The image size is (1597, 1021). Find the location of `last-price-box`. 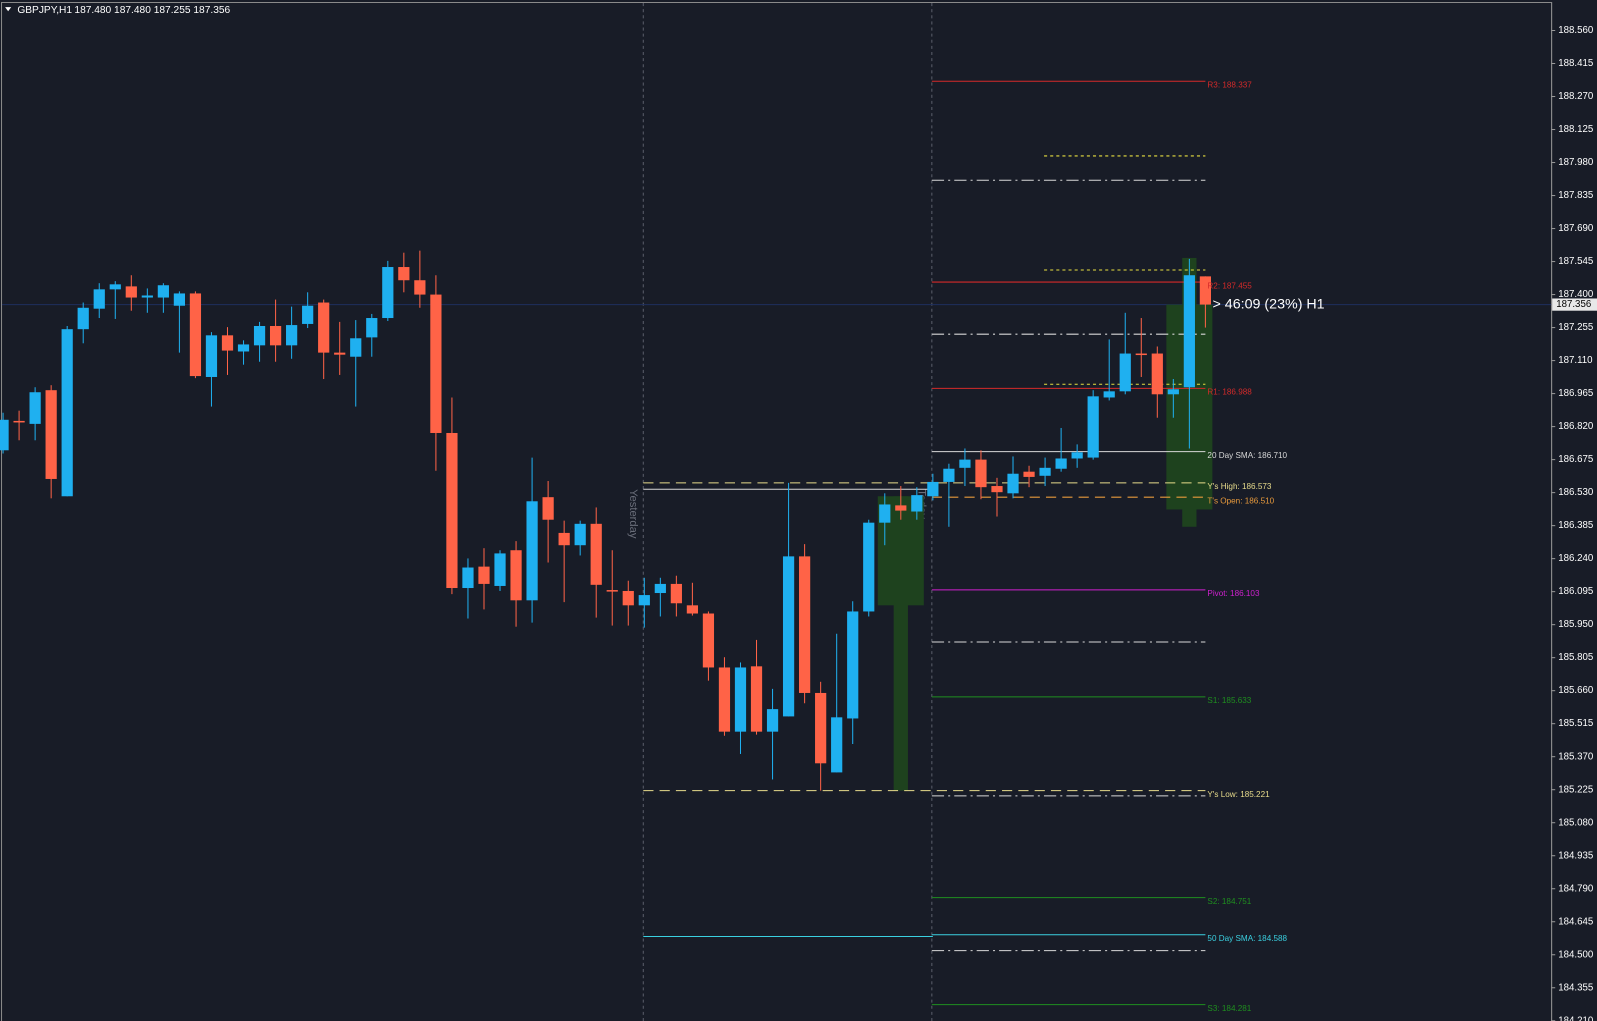

last-price-box is located at coordinates (1574, 304).